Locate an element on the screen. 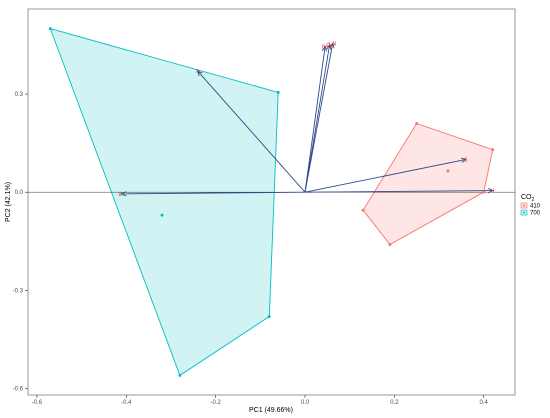  x-axis-ticks: -0.6 -0.4 -0.2 0.0 0.2 0.4 is located at coordinates (260, 400).